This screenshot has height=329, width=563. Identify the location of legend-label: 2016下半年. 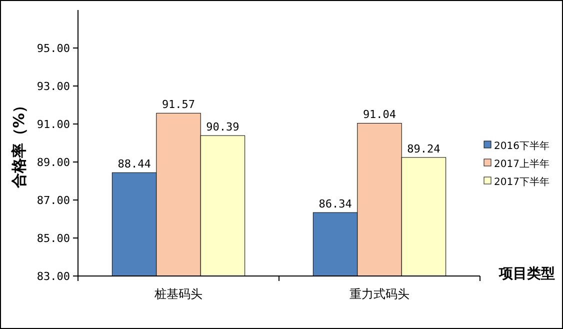
(522, 146).